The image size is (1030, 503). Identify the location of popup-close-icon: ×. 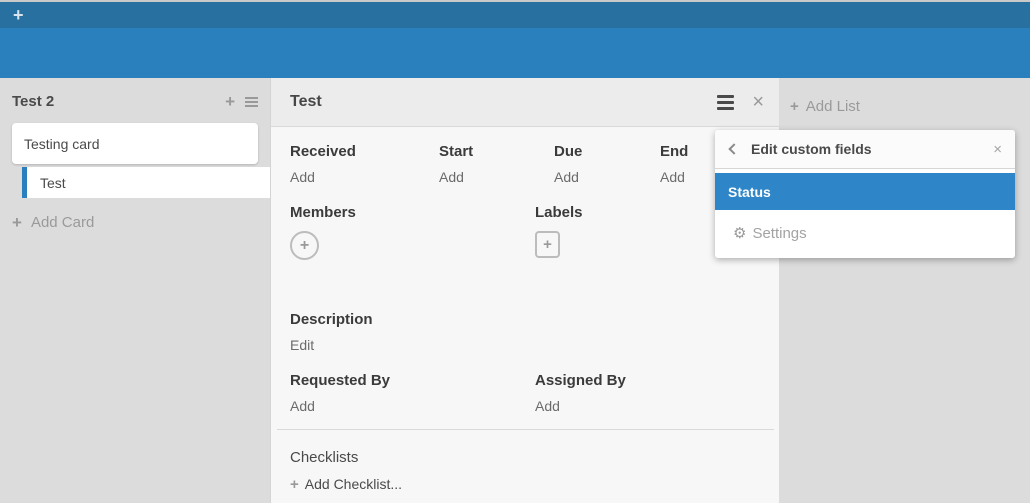
(997, 149).